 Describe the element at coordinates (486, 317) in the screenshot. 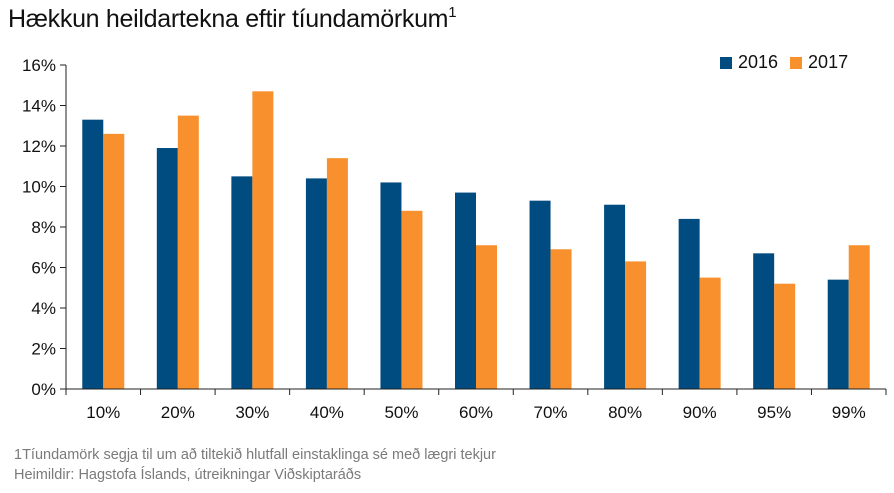

I see `bar-2017-60pct` at that location.